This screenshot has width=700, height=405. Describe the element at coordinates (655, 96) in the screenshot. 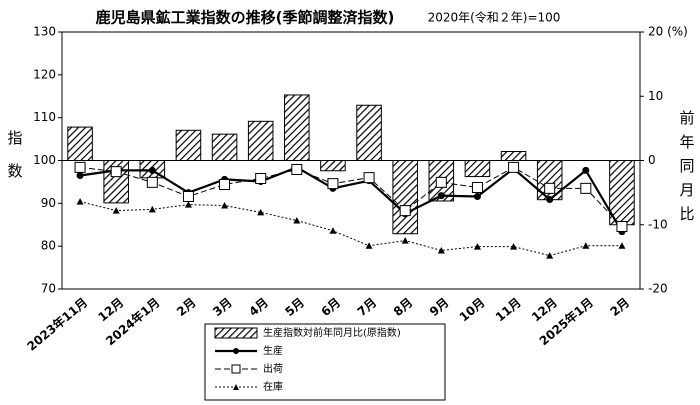

I see `y2-tick-label: 10` at that location.